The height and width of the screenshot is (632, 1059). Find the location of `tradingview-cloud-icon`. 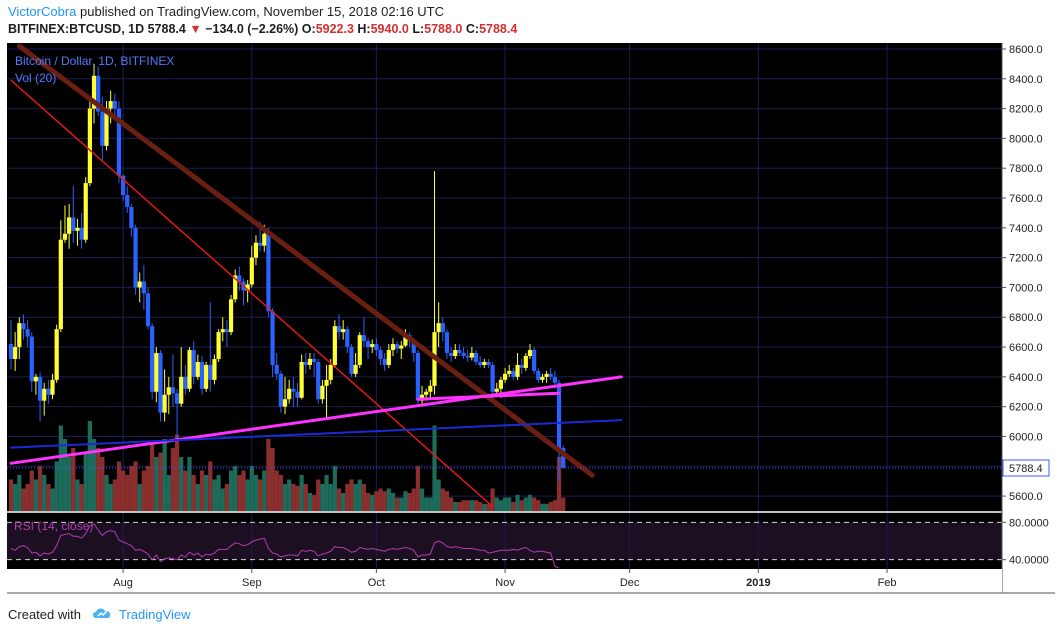

tradingview-cloud-icon is located at coordinates (102, 614).